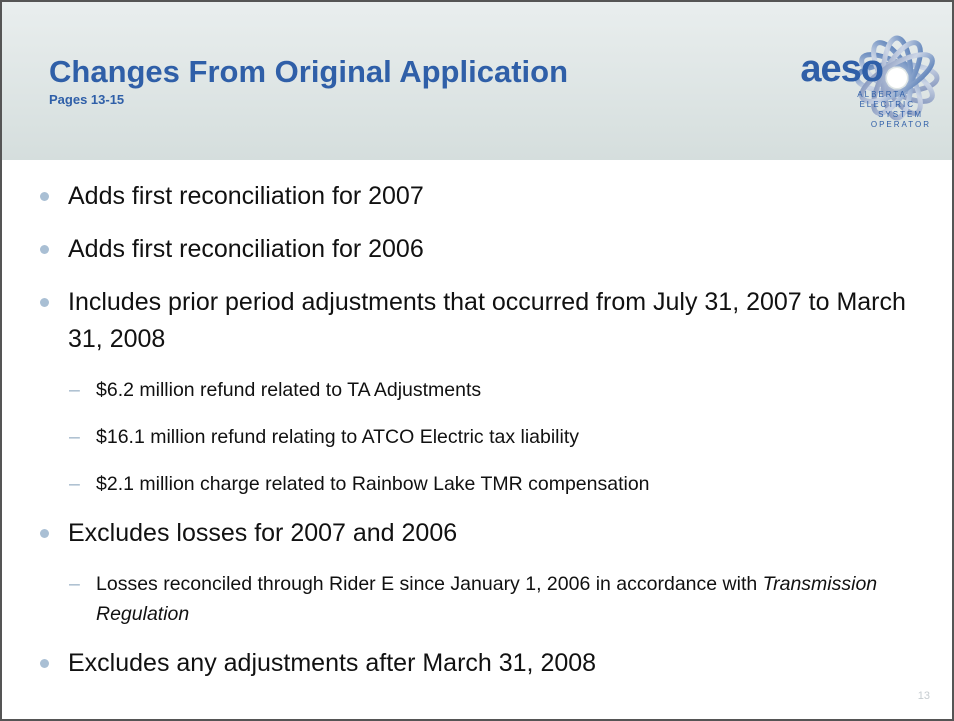 The height and width of the screenshot is (721, 954). What do you see at coordinates (87, 99) in the screenshot?
I see `subtitle: Pages 13-15` at bounding box center [87, 99].